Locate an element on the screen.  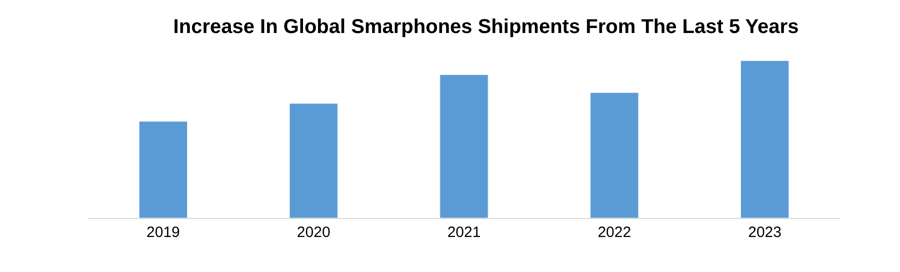
x-tick-label: 2020 is located at coordinates (313, 232).